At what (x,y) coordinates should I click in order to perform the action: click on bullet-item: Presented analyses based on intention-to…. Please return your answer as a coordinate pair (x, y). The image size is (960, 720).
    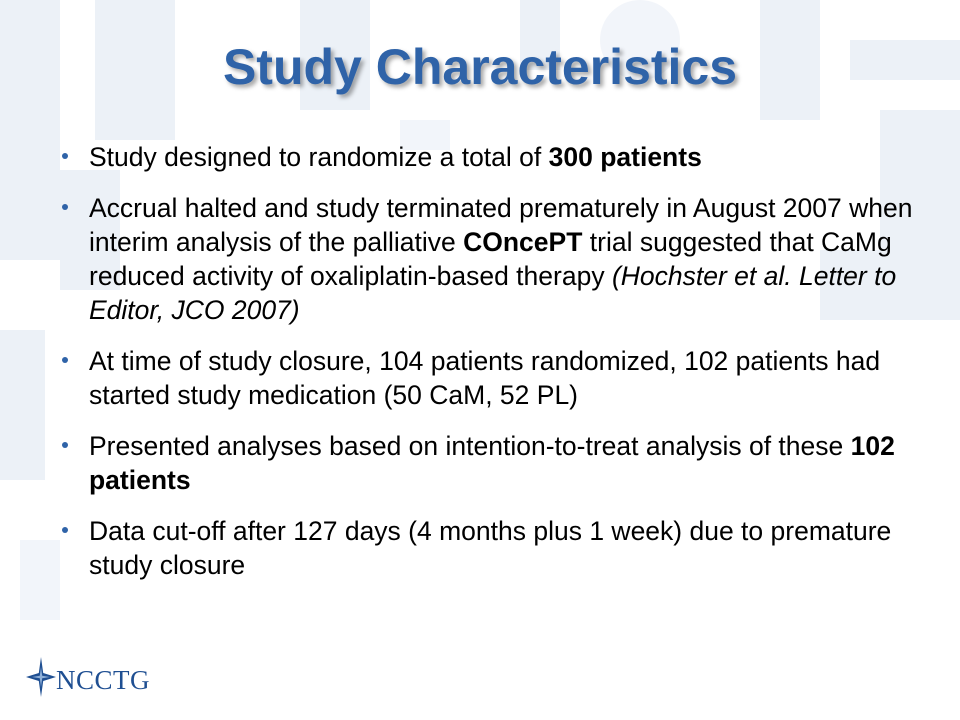
    Looking at the image, I should click on (495, 463).